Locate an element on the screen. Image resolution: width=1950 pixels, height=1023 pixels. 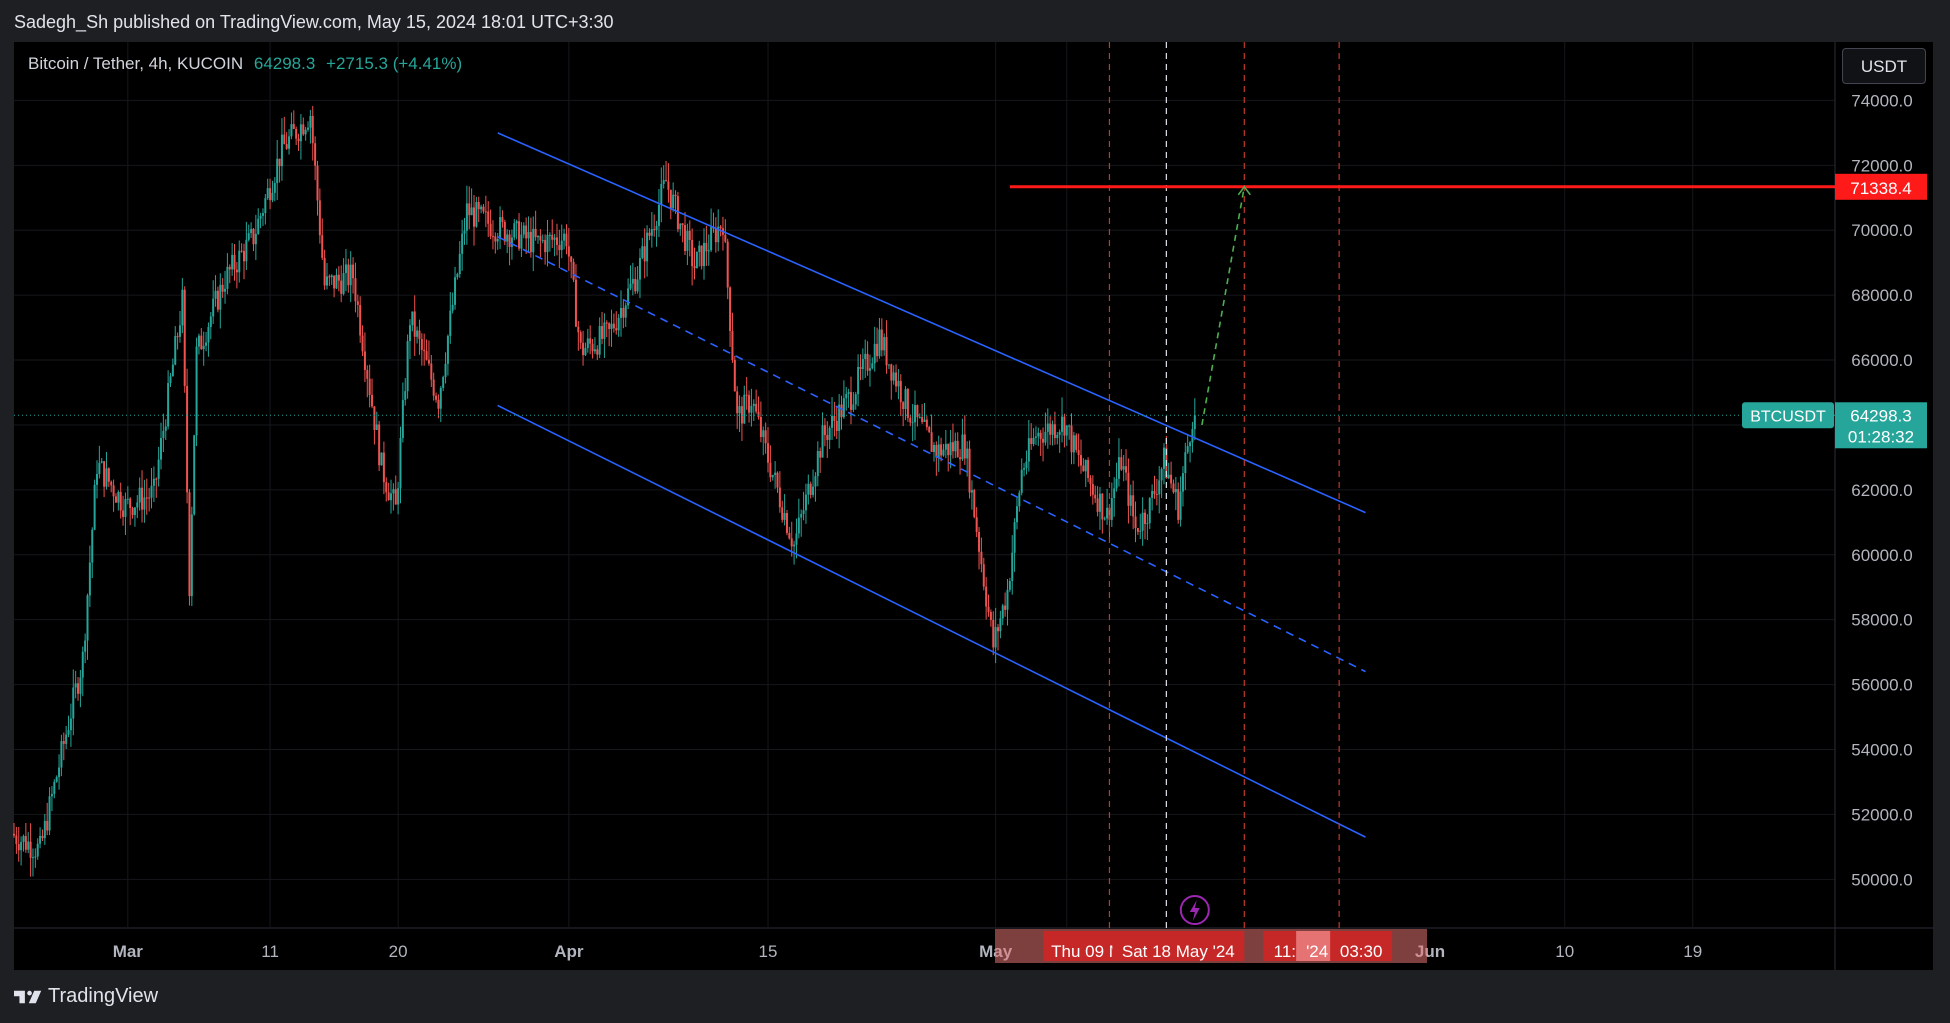
marker-time-label: 03:30 is located at coordinates (1361, 951).